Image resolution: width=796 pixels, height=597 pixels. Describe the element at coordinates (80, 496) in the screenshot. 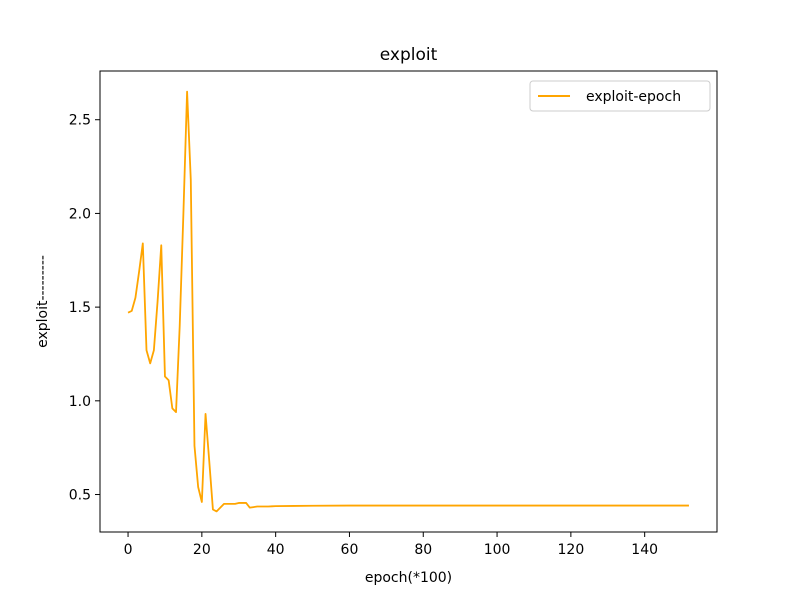

I see `y-tick-label: 0.5` at that location.